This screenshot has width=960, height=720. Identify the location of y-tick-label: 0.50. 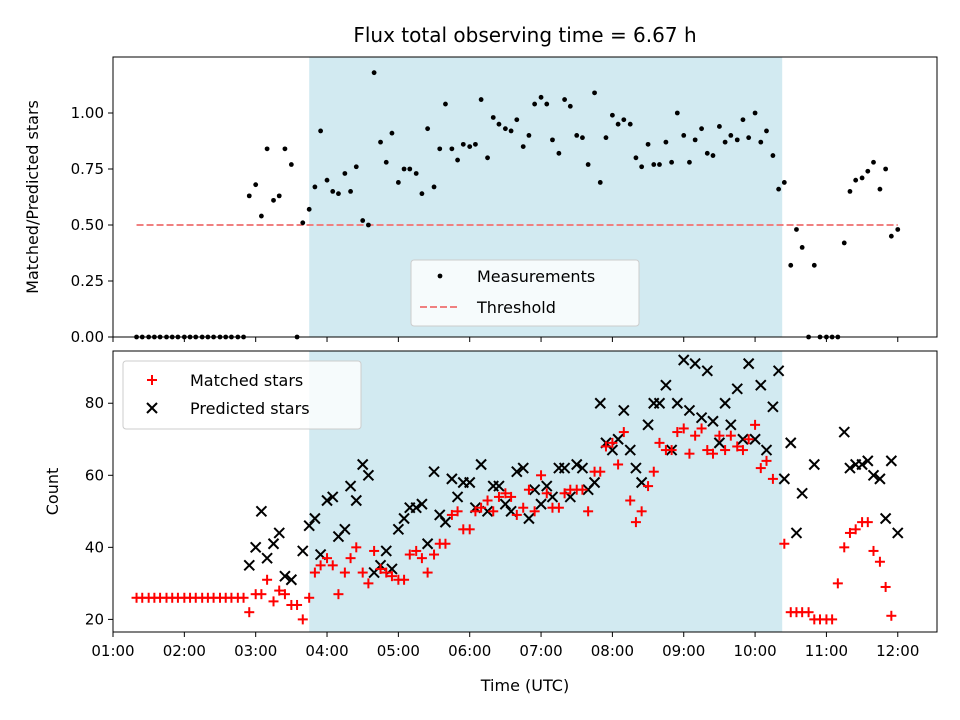
(87, 225).